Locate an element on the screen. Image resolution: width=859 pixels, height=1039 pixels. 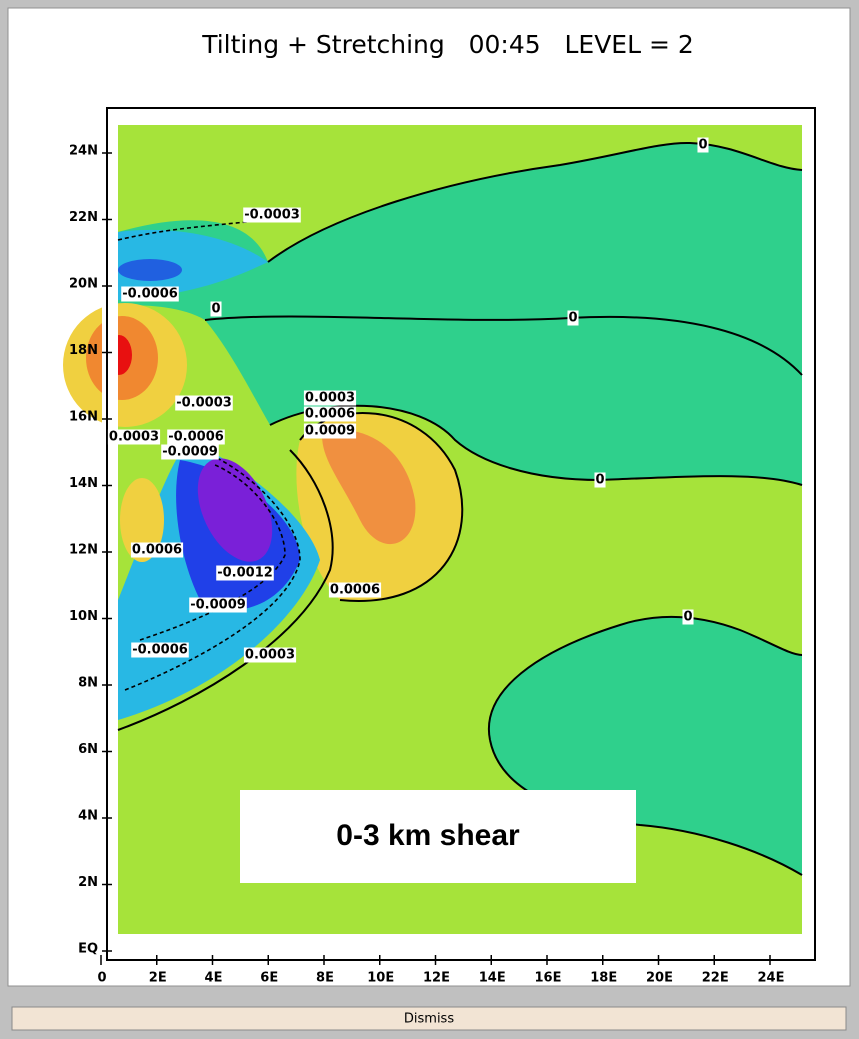
contour-label: 0.0009 is located at coordinates (330, 431).